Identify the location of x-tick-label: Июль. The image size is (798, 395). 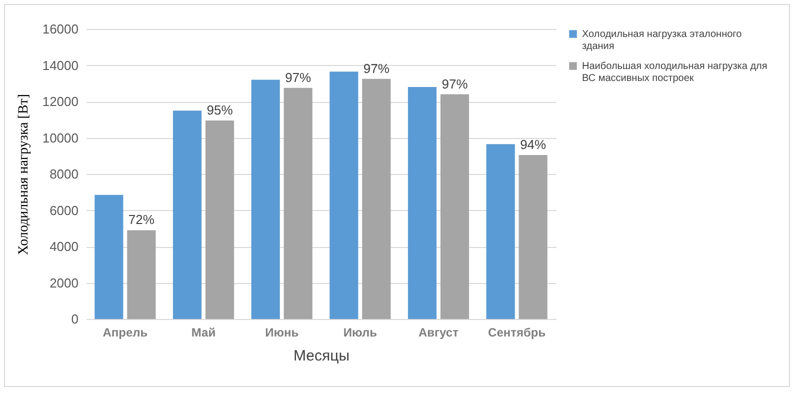
(360, 333).